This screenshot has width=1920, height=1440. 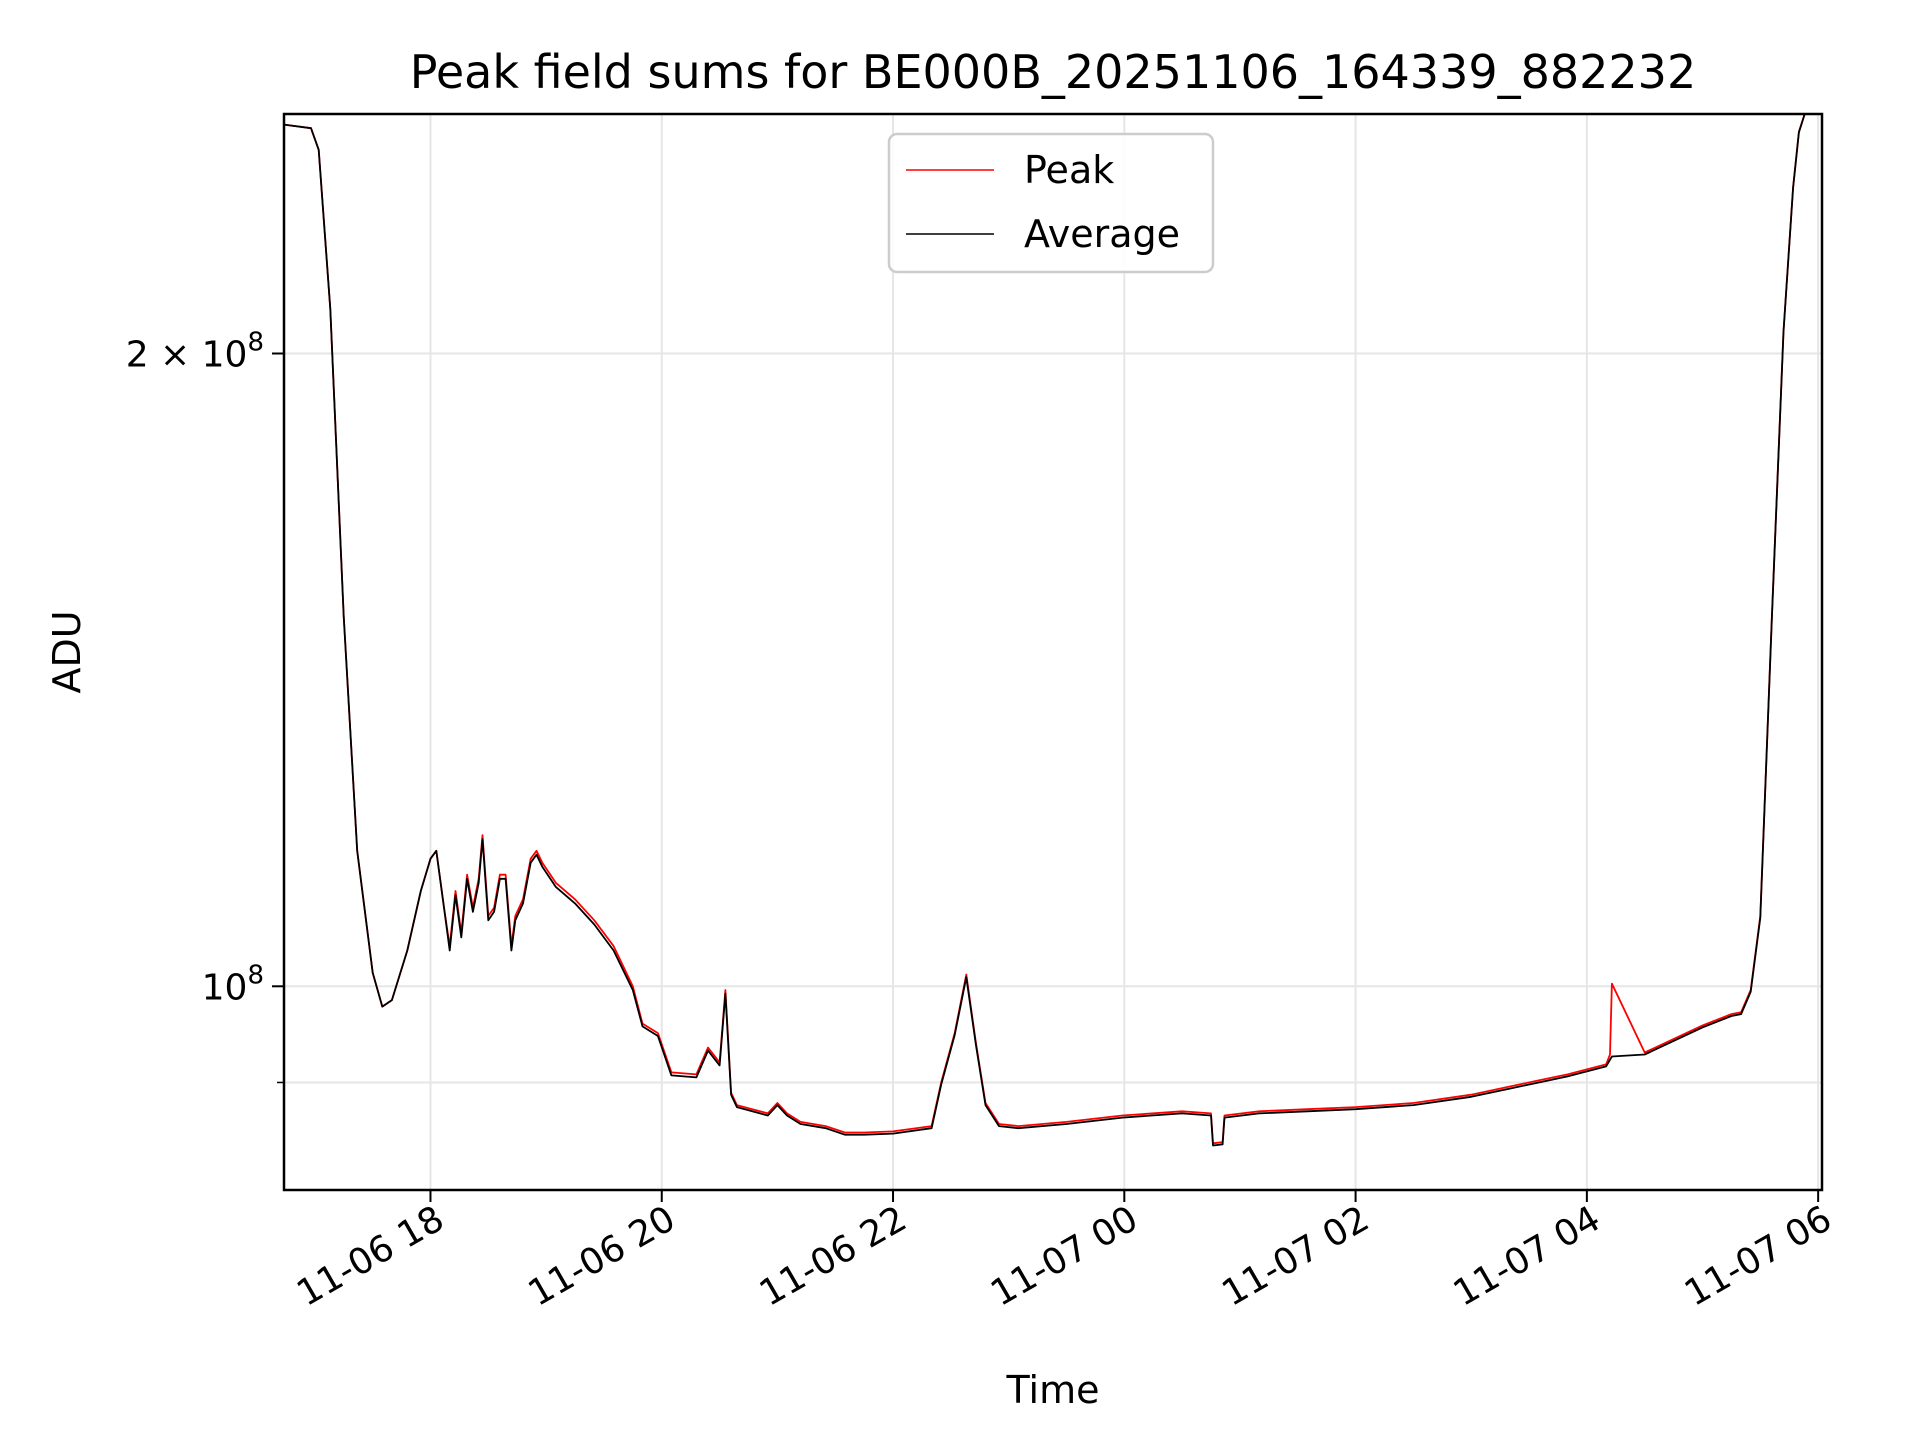 What do you see at coordinates (1069, 170) in the screenshot?
I see `legend-peak-label: Peak` at bounding box center [1069, 170].